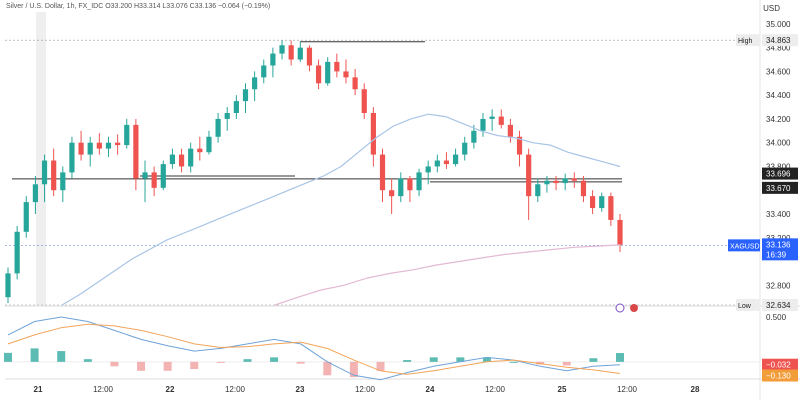 The width and height of the screenshot is (800, 405). Describe the element at coordinates (778, 166) in the screenshot. I see `price-tick-label: 33.800` at that location.